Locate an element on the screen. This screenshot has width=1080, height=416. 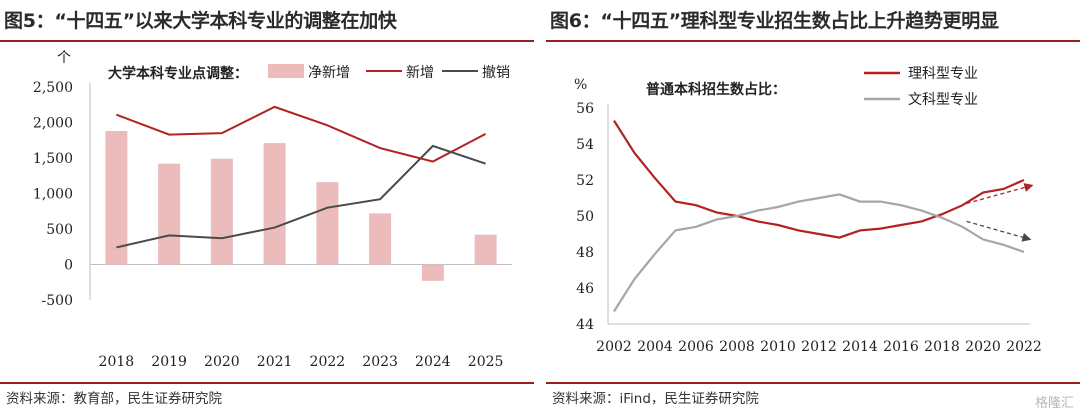
x-tick-label: 2010 is located at coordinates (778, 347).